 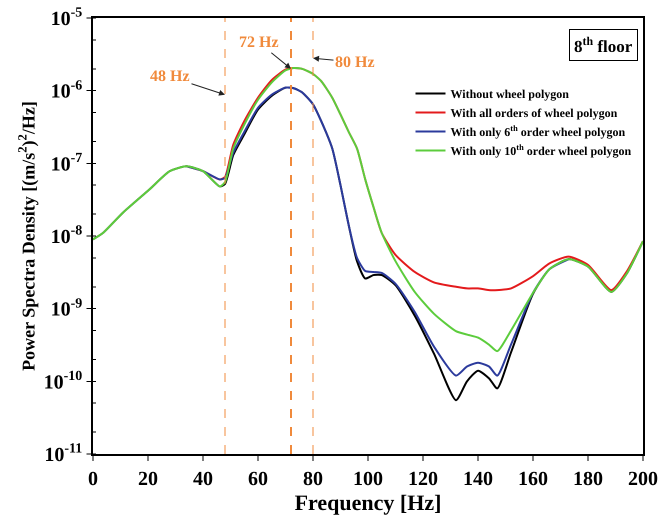 What do you see at coordinates (259, 42) in the screenshot?
I see `annotation: 72 Hz` at bounding box center [259, 42].